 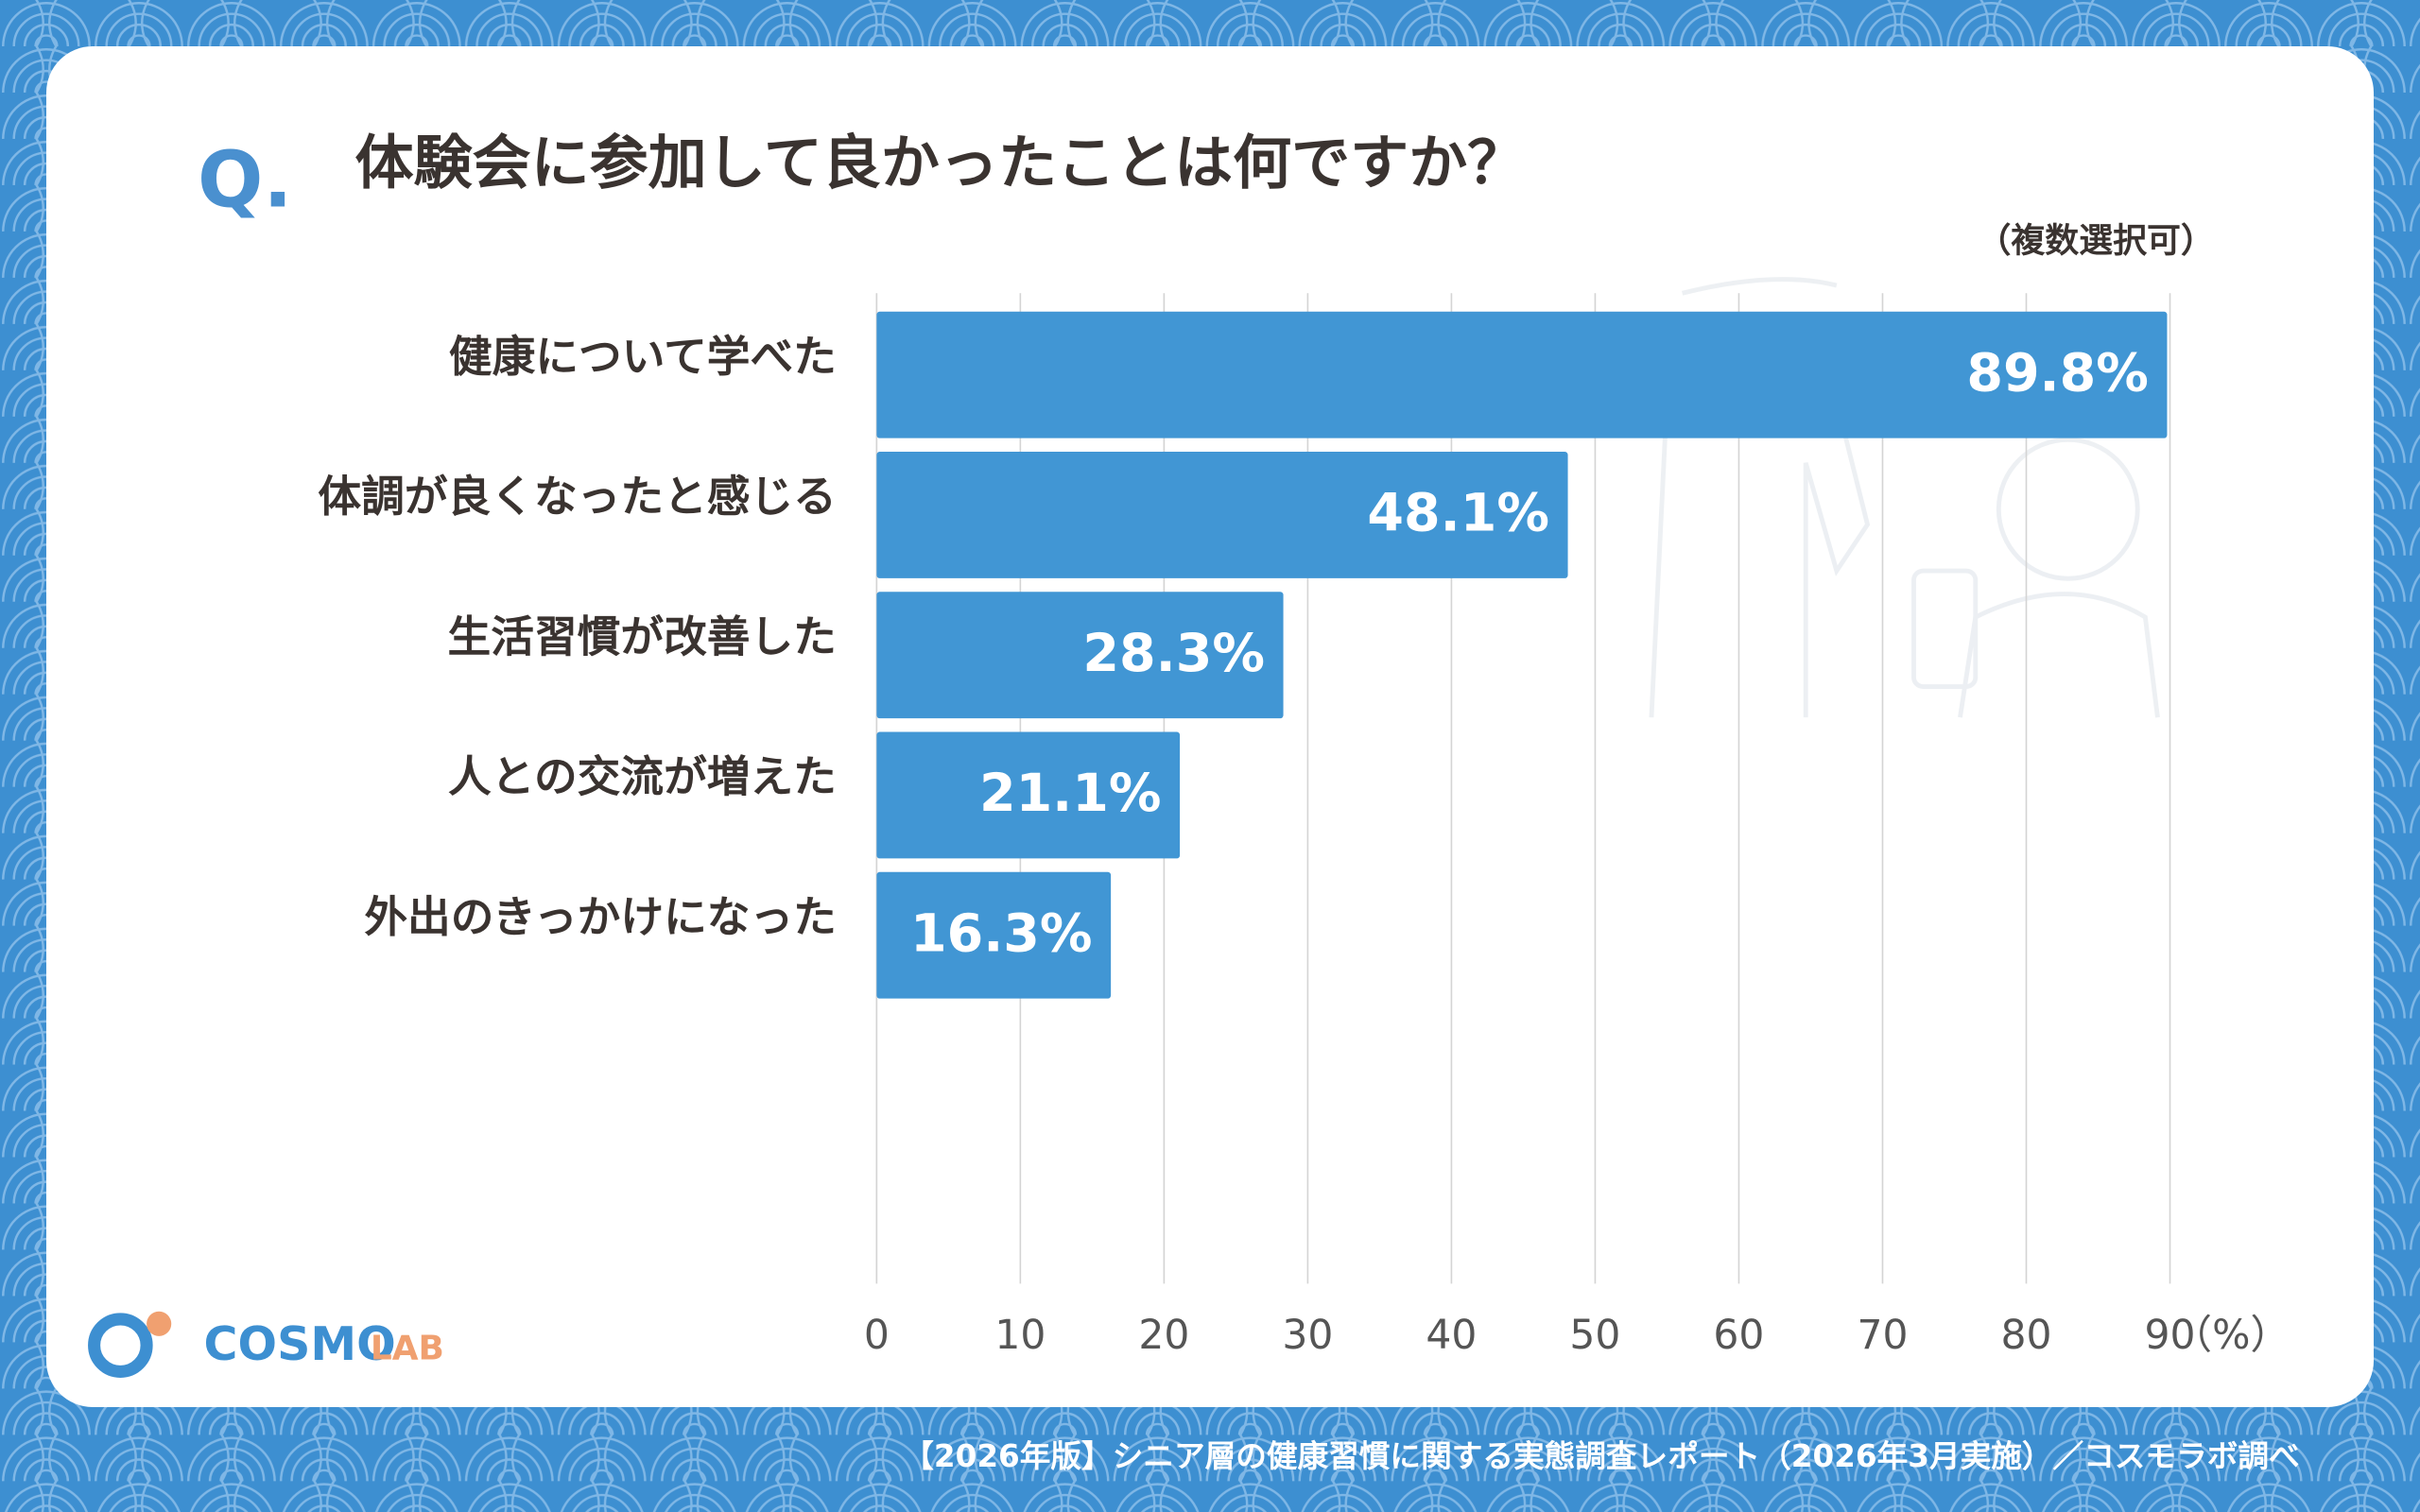 I want to click on value-label: 48.1%, so click(x=1458, y=513).